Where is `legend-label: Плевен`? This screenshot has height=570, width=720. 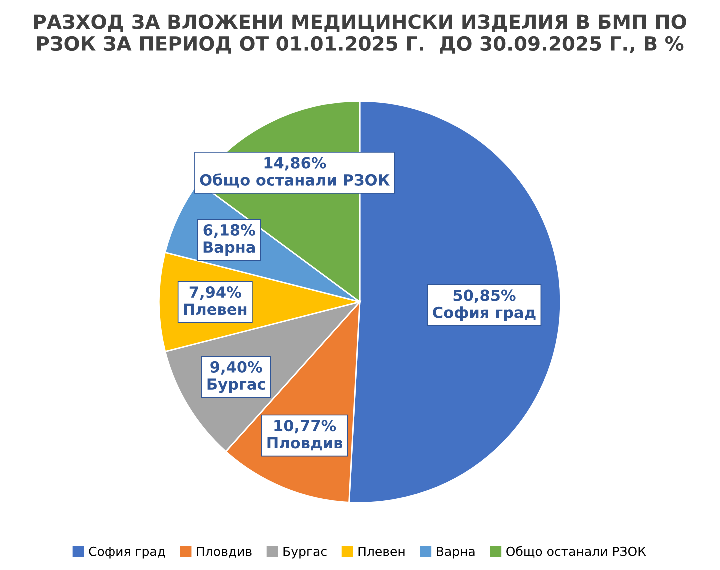 legend-label: Плевен is located at coordinates (381, 551).